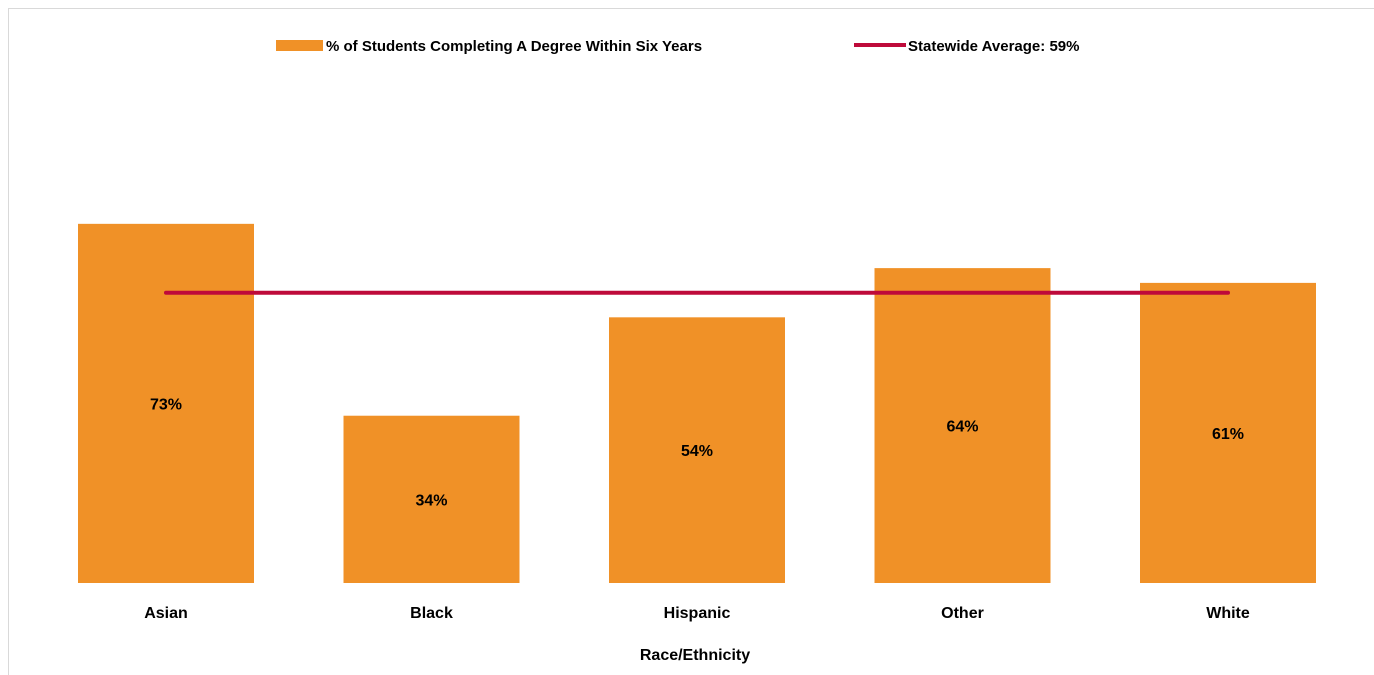  I want to click on data-label-asian: 73%, so click(166, 404).